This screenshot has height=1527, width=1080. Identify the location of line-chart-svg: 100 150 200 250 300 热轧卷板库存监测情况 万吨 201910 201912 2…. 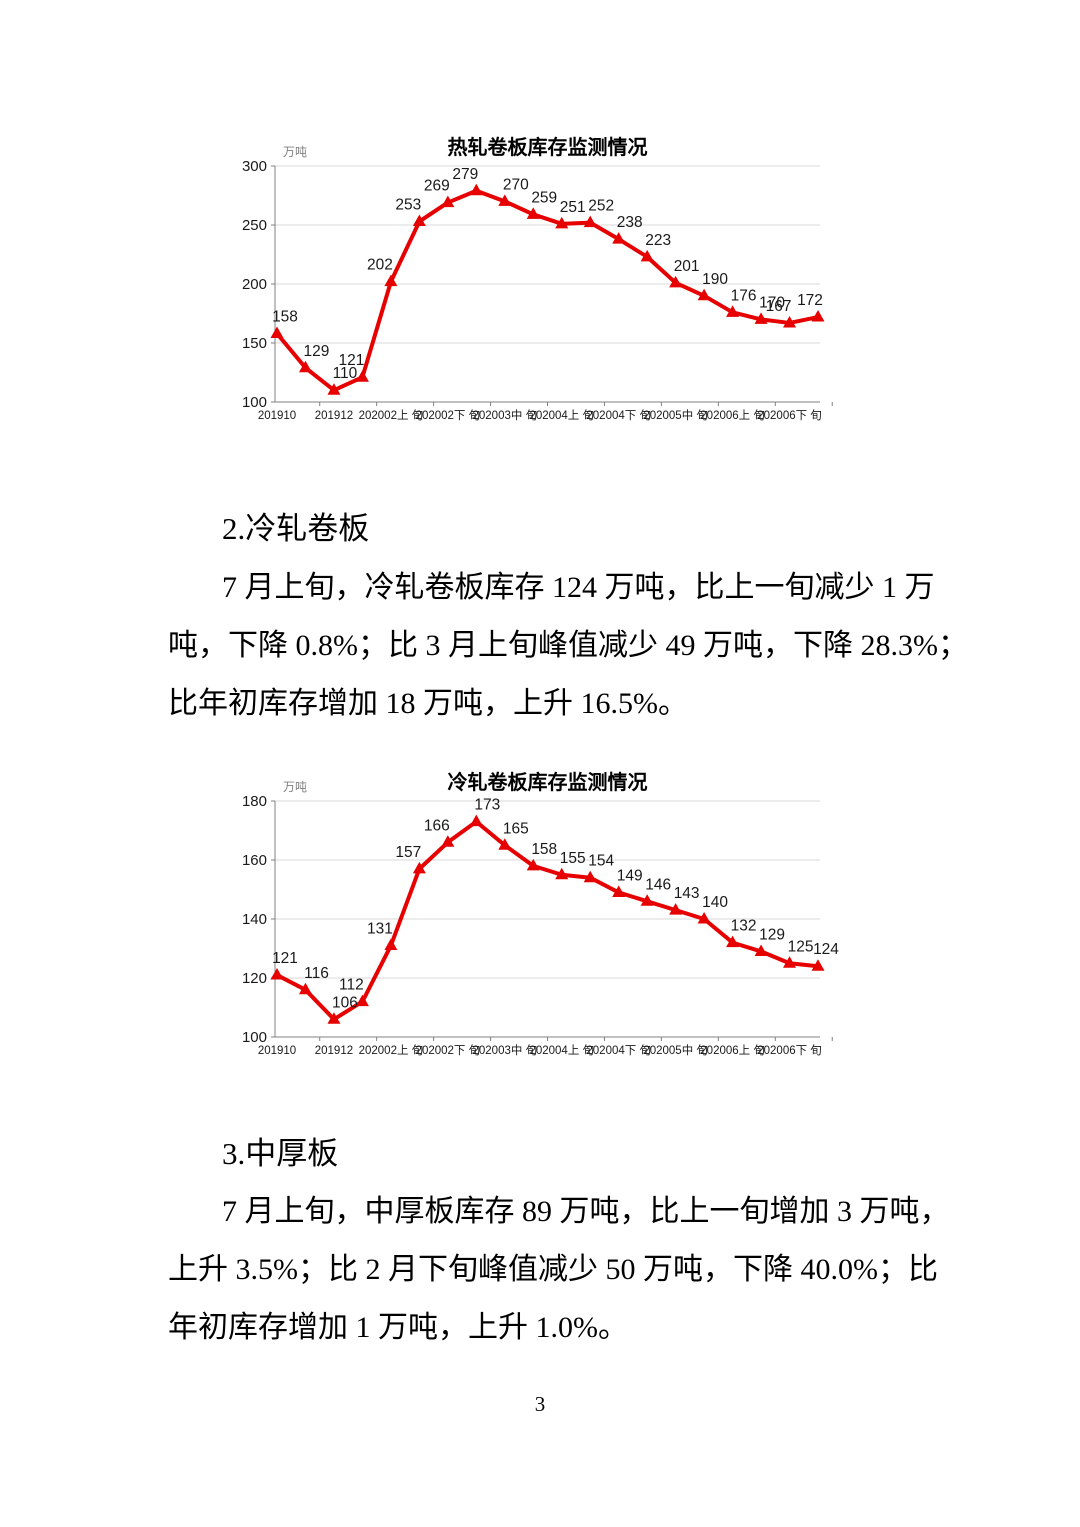
(537, 278).